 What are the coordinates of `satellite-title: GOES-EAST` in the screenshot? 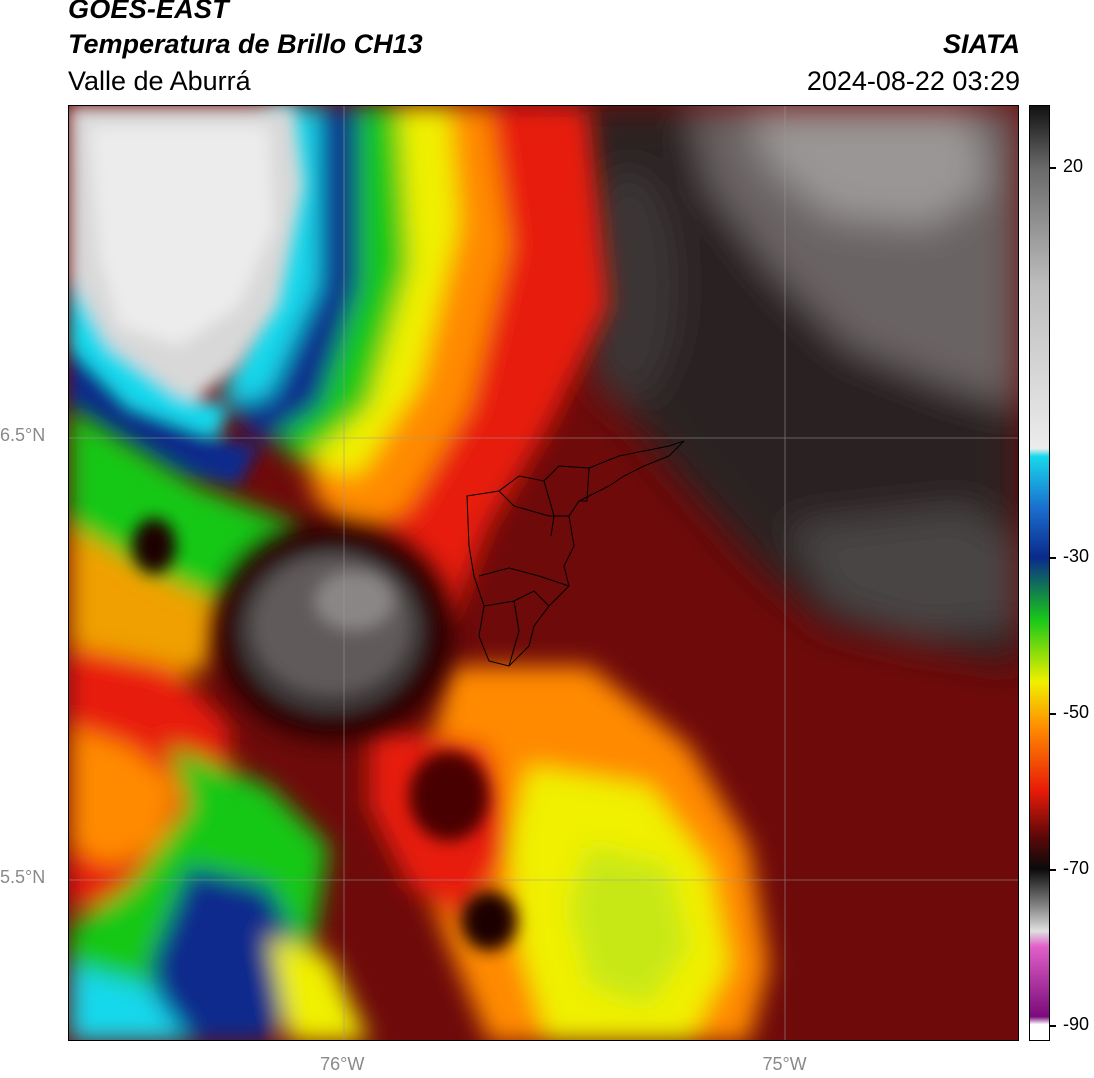 It's located at (148, 12).